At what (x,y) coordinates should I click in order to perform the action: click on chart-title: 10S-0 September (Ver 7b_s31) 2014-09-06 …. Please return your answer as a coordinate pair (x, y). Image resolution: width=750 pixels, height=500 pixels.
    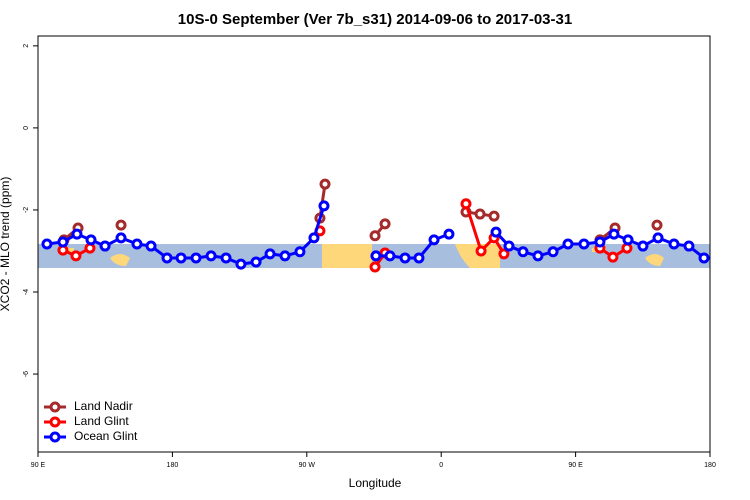
    Looking at the image, I should click on (375, 19).